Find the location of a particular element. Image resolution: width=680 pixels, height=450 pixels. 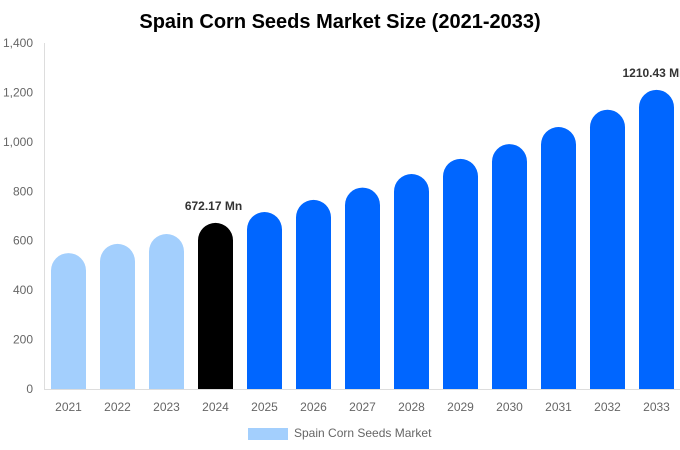

x-tick-label: 2021 is located at coordinates (68, 407).